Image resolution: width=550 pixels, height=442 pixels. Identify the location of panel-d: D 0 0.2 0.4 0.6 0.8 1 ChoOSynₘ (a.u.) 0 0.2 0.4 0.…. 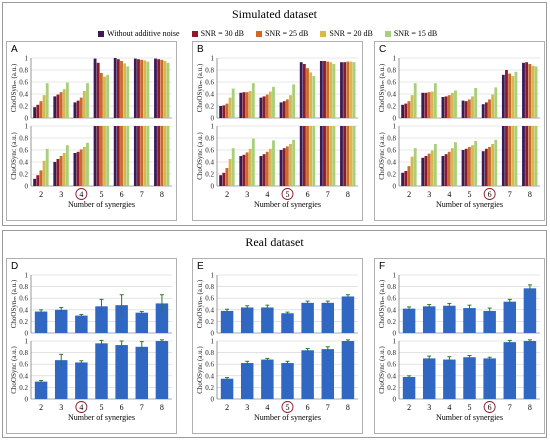
(91, 346).